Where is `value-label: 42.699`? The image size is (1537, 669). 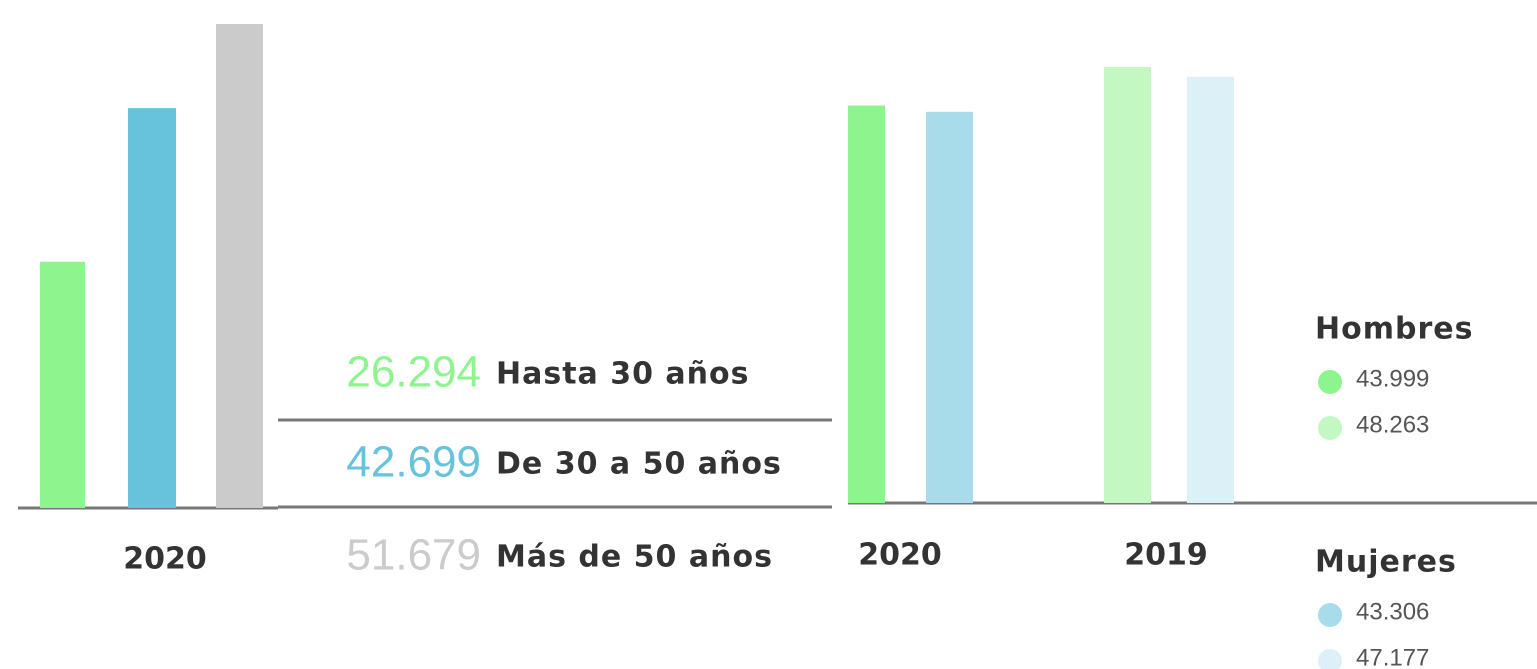 value-label: 42.699 is located at coordinates (413, 462).